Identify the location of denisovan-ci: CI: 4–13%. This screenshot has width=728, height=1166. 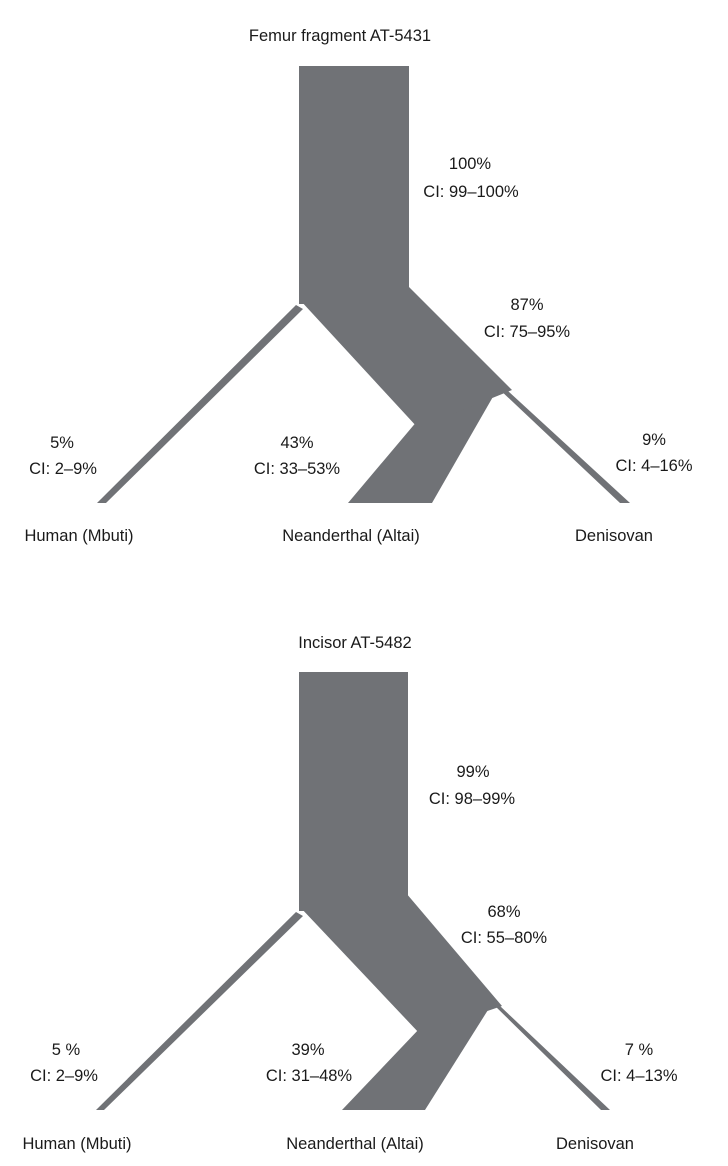
(638, 1076).